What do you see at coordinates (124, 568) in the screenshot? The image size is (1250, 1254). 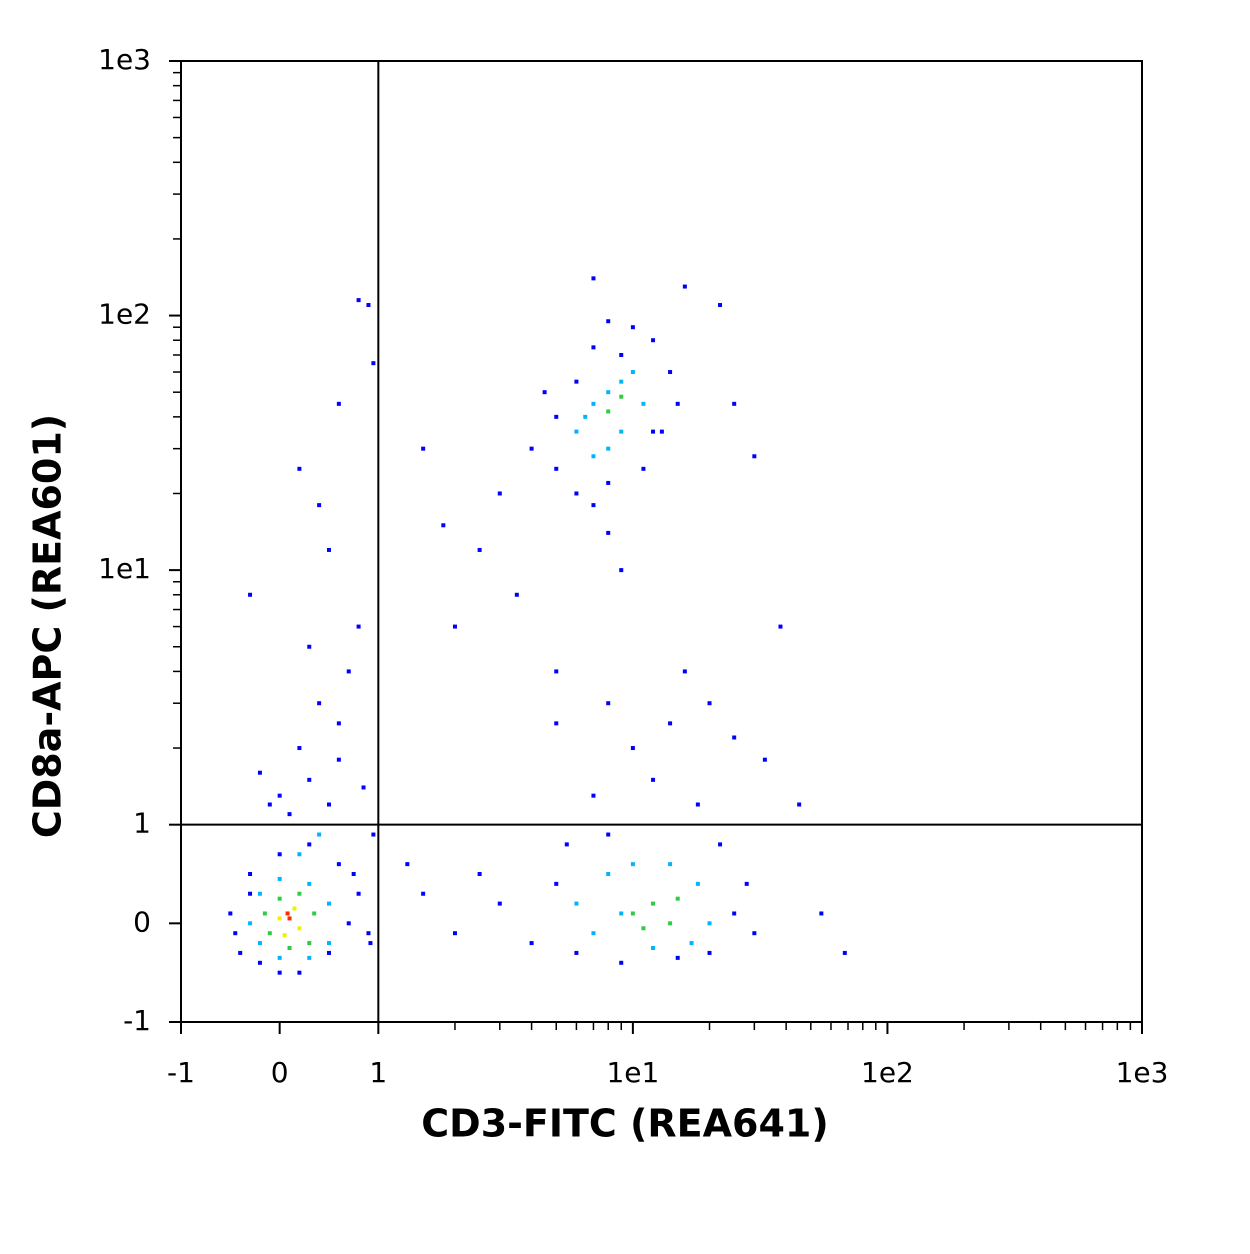 I see `y-tick-label: 1e1` at bounding box center [124, 568].